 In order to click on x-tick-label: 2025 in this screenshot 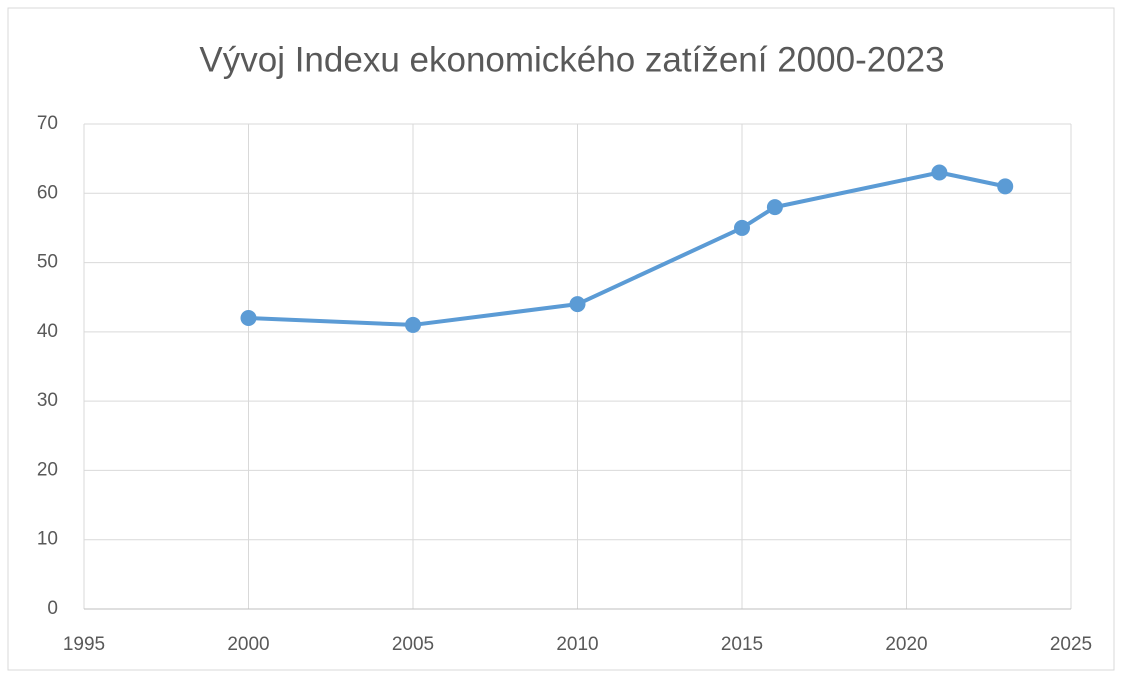, I will do `click(1071, 644)`.